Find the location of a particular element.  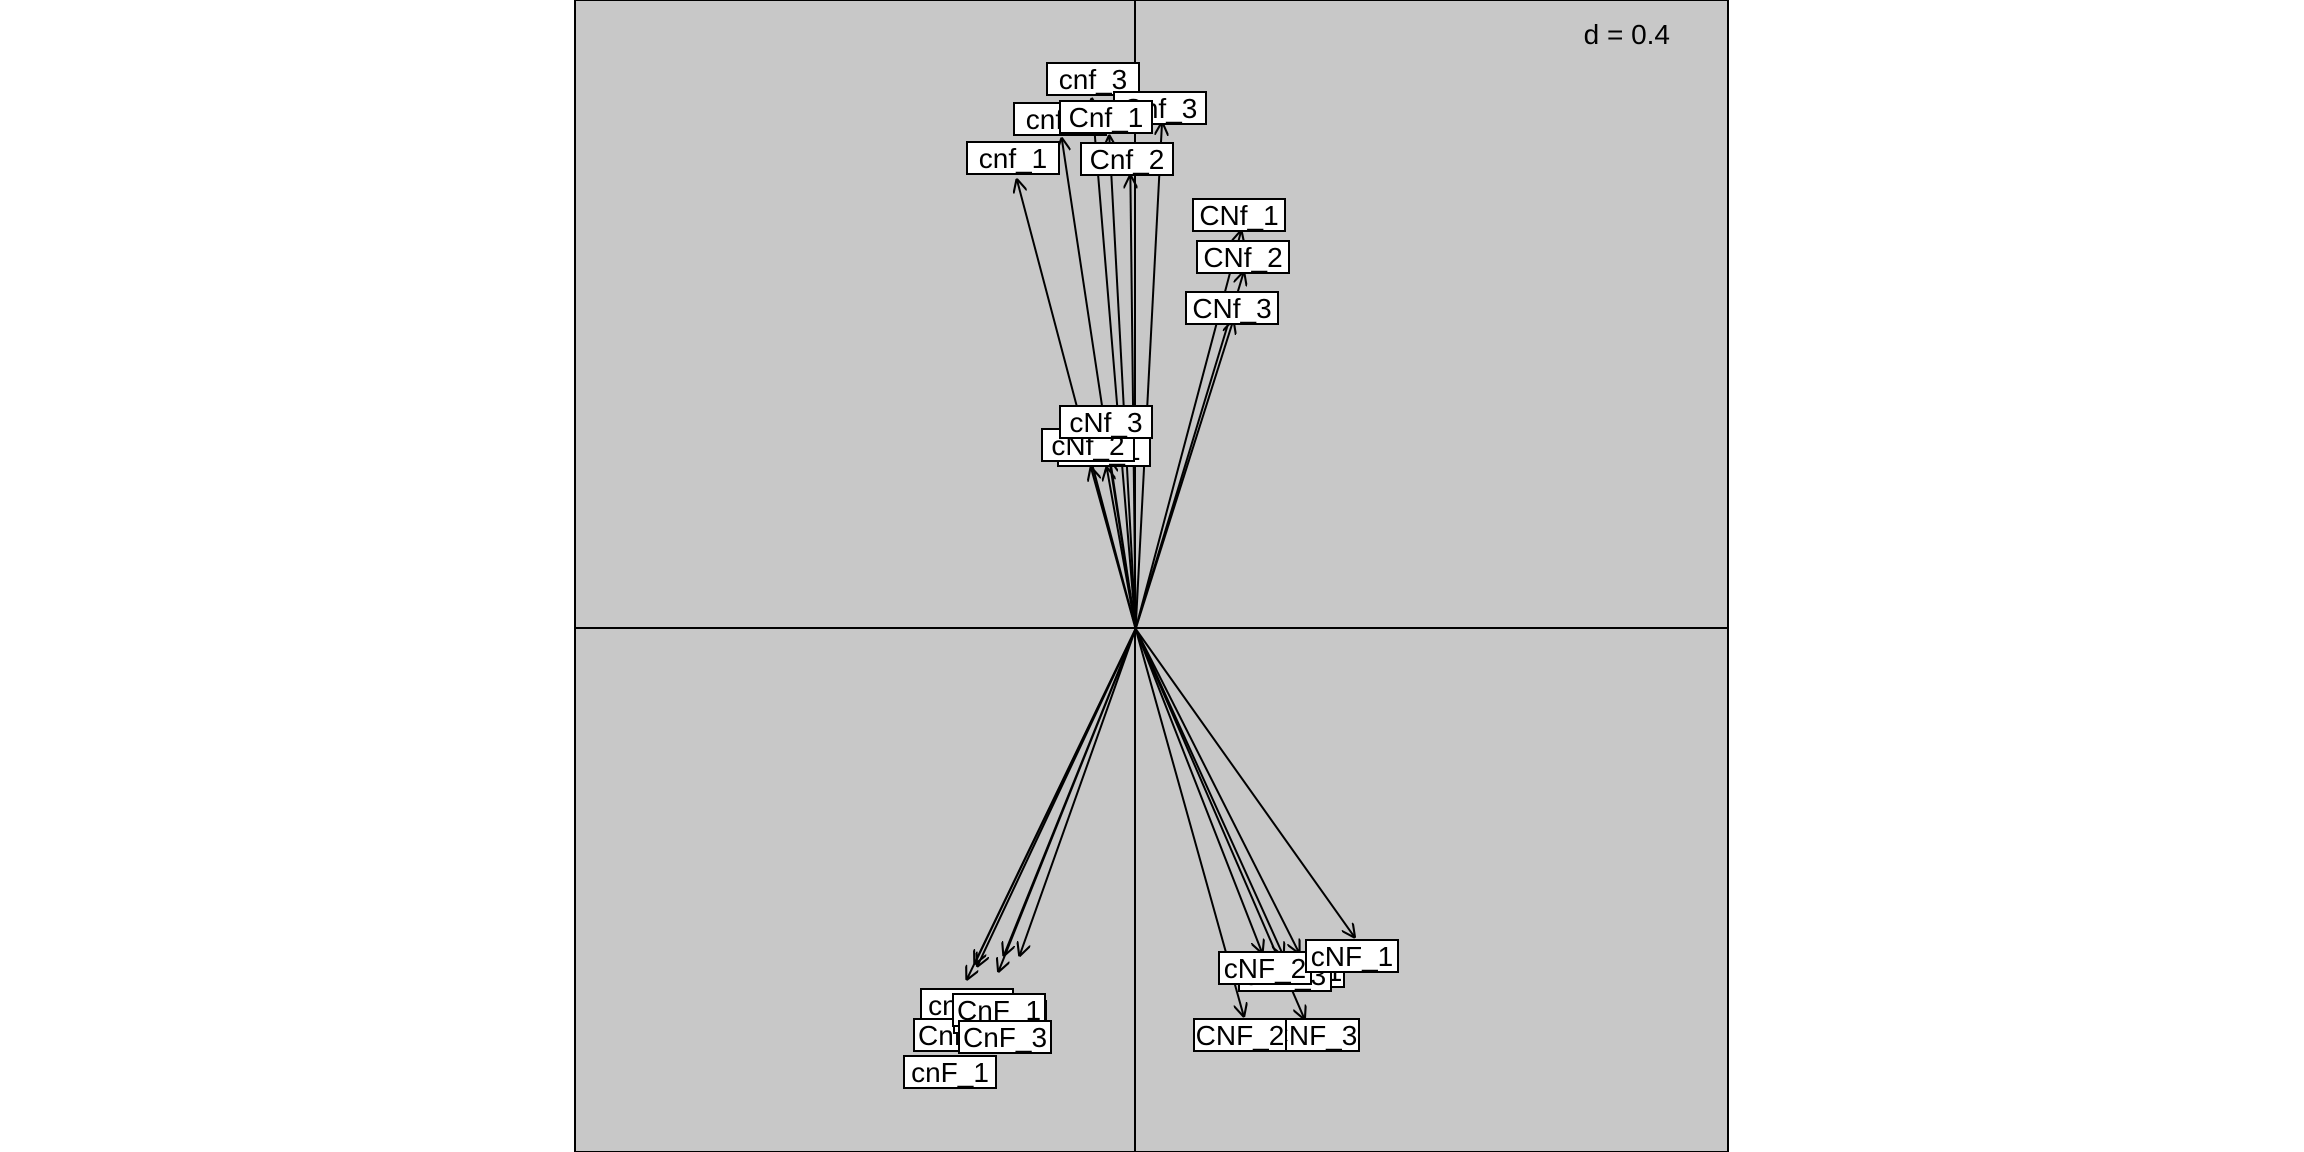

vector-label-17: cnF_1 is located at coordinates (950, 1072).